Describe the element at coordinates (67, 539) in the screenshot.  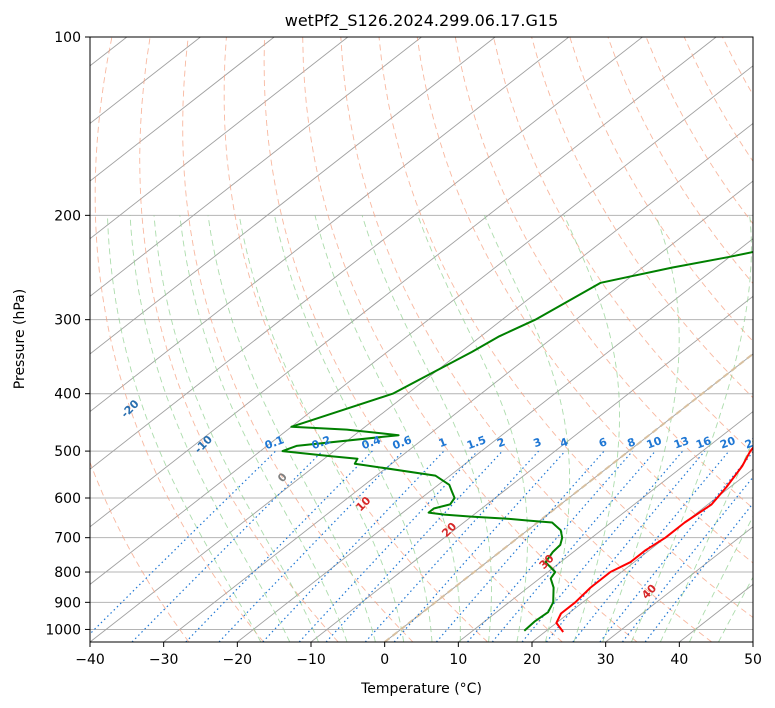
I see `y-tick-label: 700` at that location.